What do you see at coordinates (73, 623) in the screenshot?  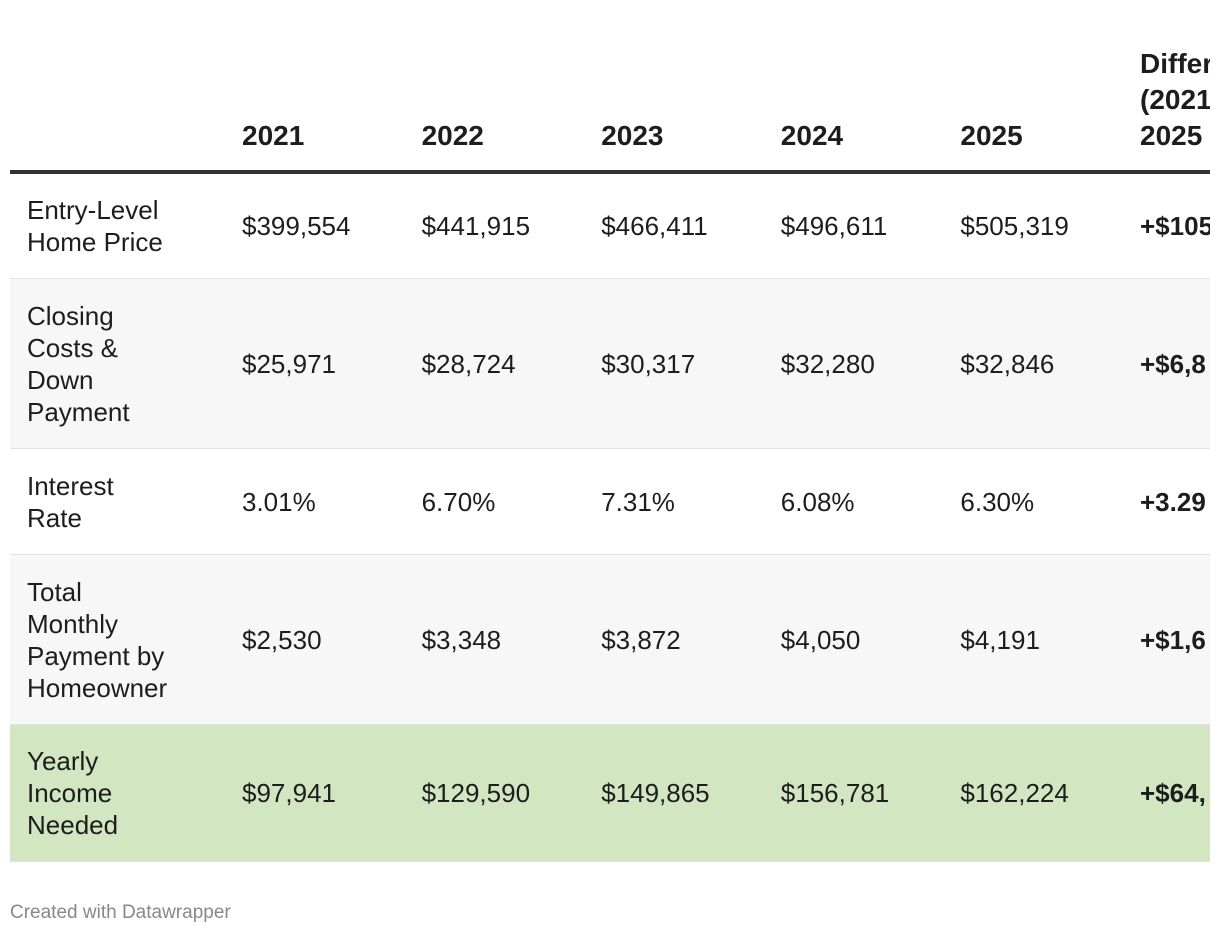 I see `label-line: Monthly` at bounding box center [73, 623].